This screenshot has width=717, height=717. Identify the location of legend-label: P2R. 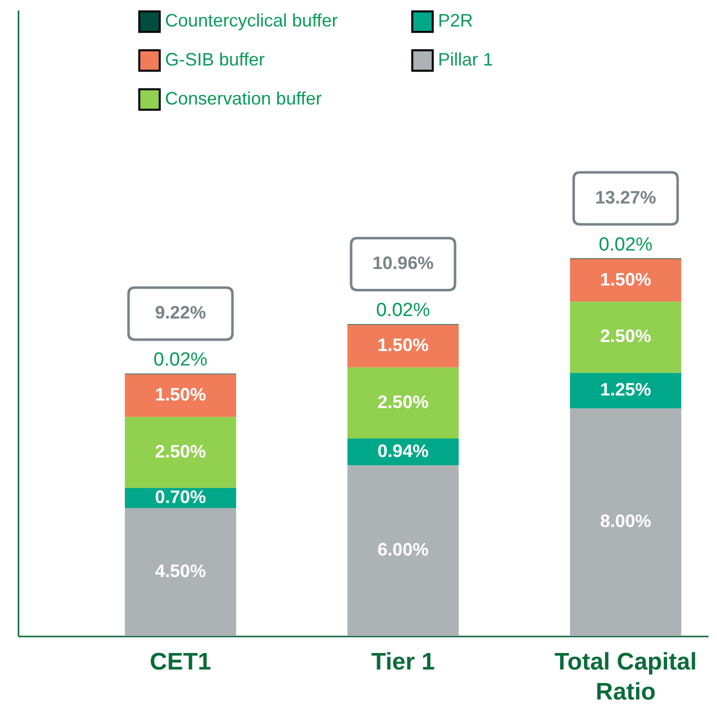
(456, 20).